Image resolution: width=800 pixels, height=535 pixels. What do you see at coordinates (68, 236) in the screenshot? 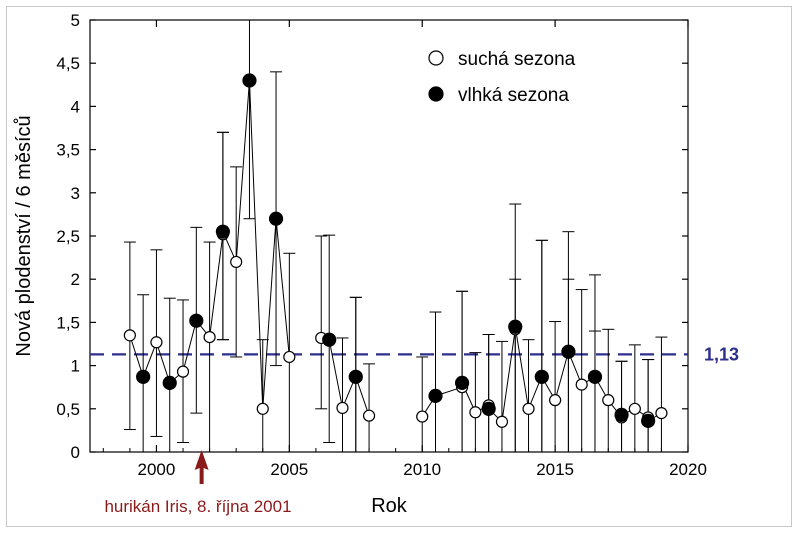
I see `y-tick-label: 2,5` at bounding box center [68, 236].